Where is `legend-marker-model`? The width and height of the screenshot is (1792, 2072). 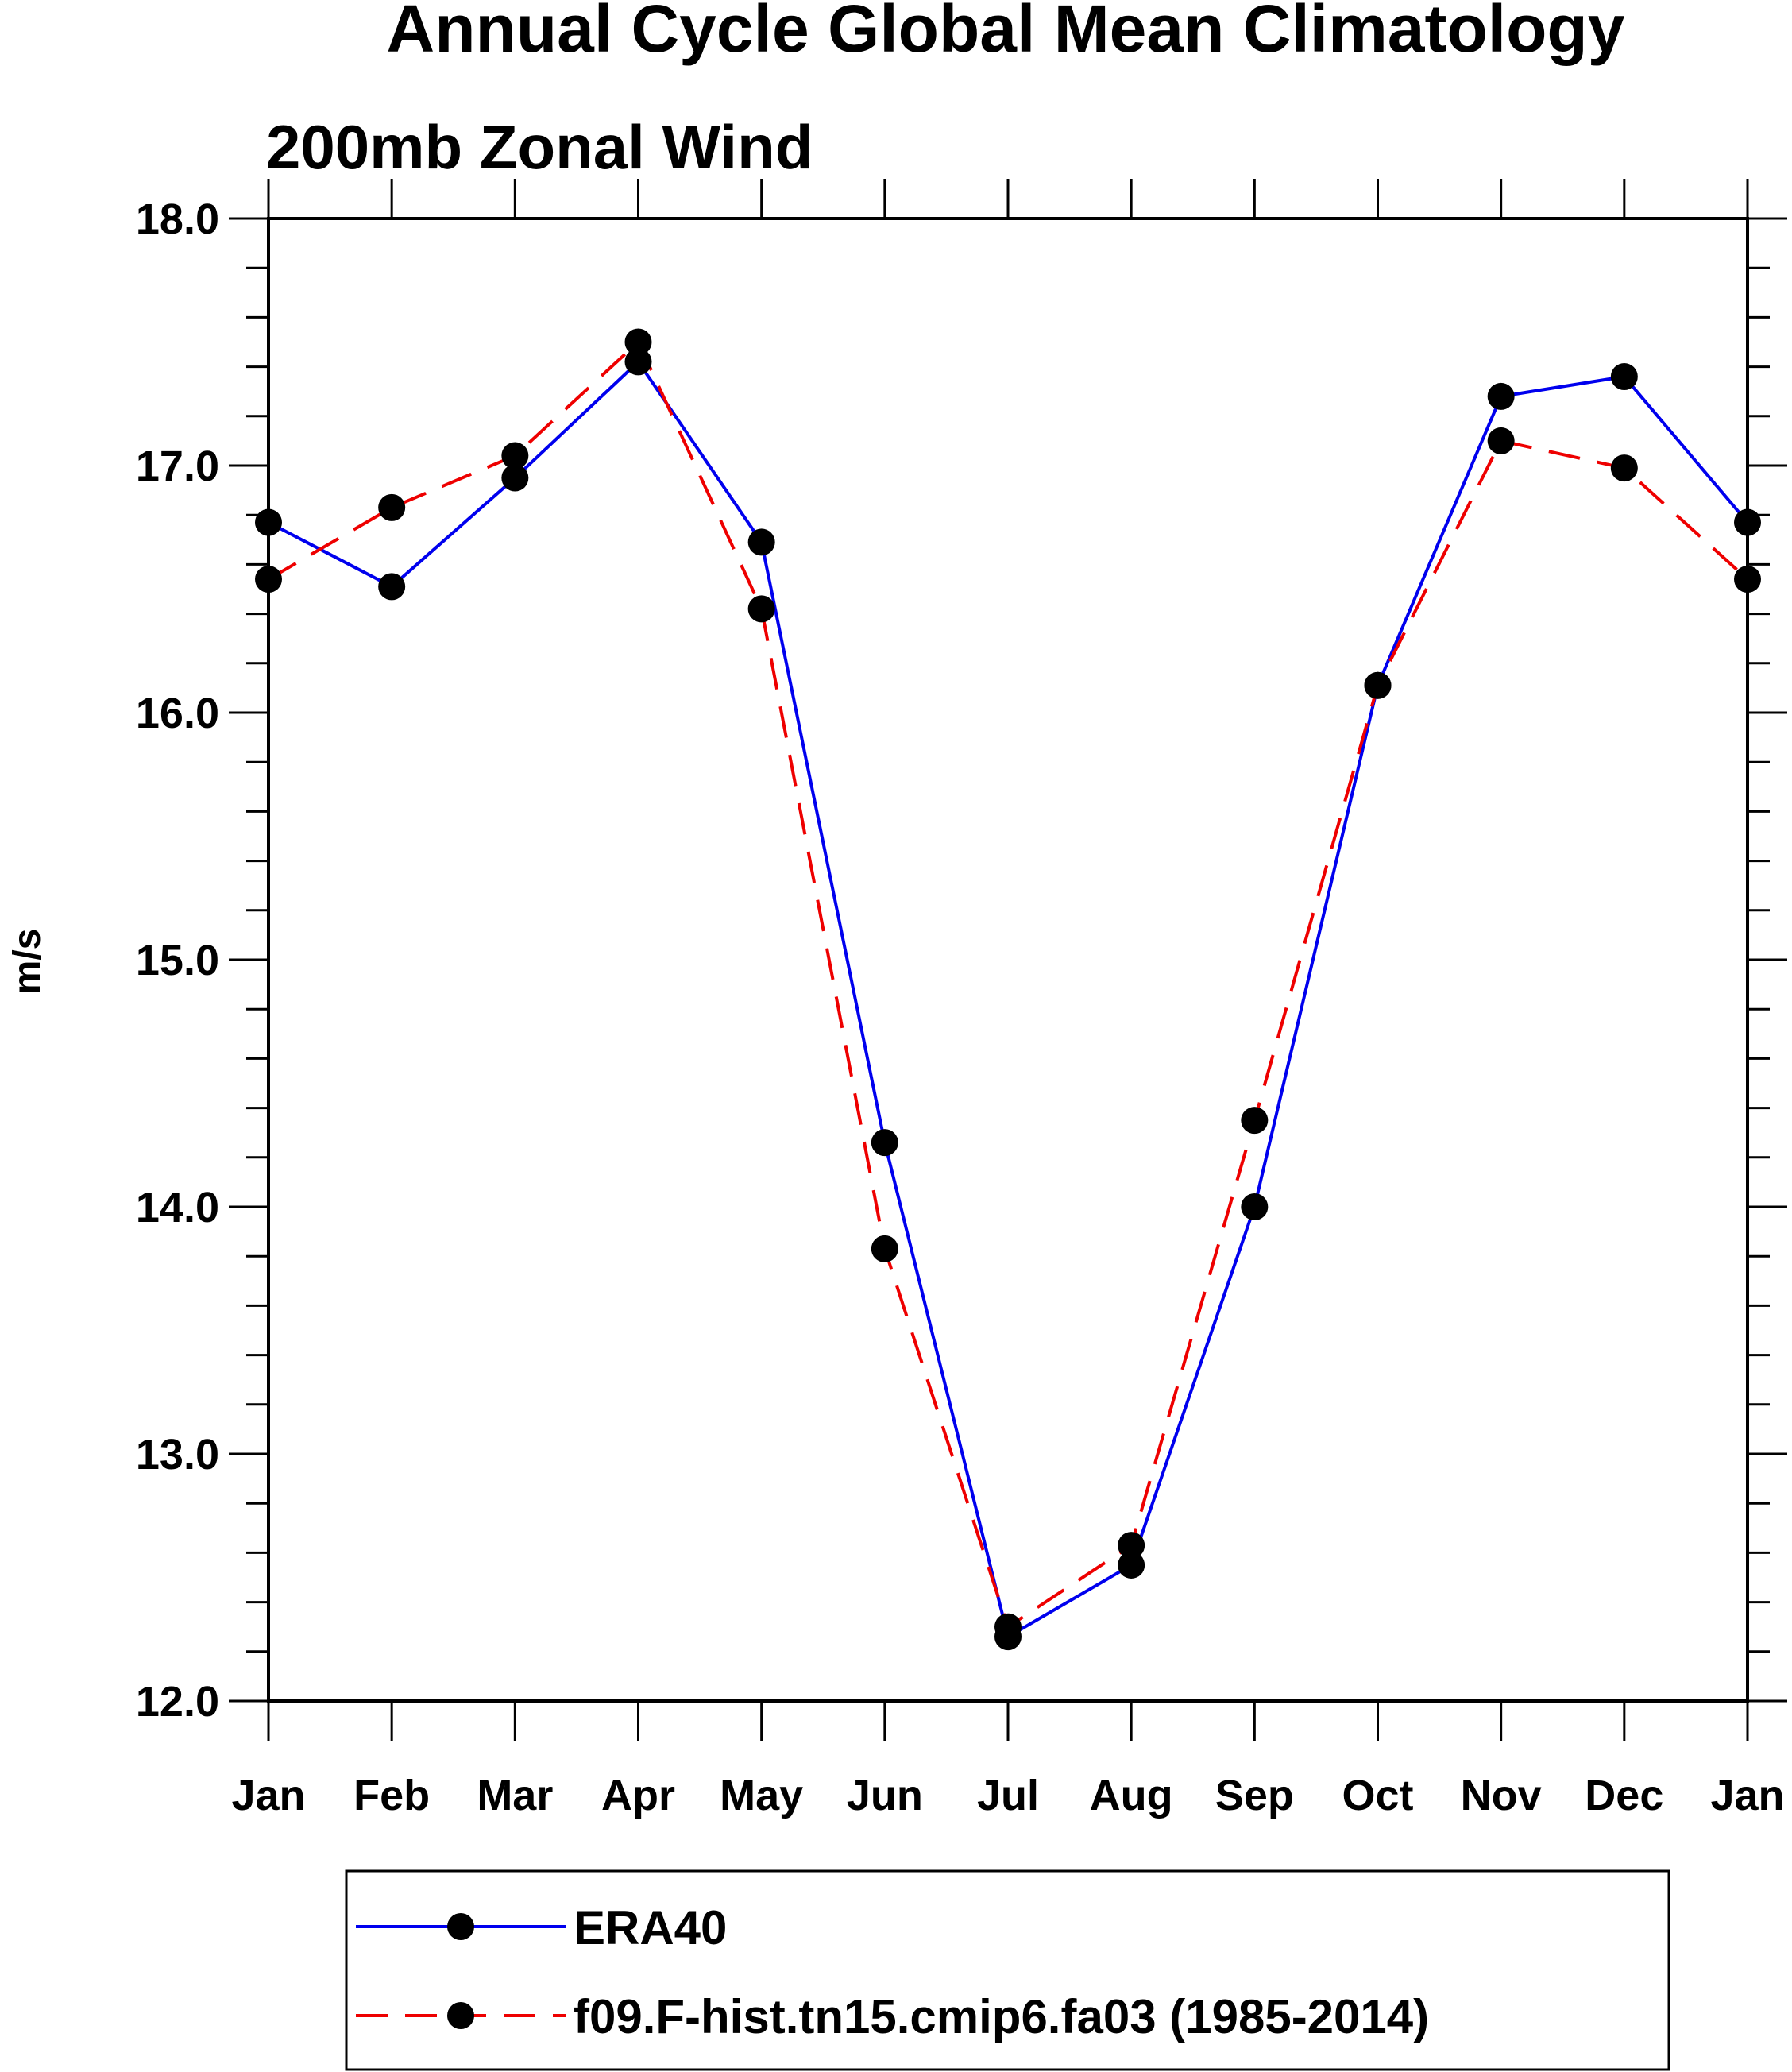 legend-marker-model is located at coordinates (460, 2015).